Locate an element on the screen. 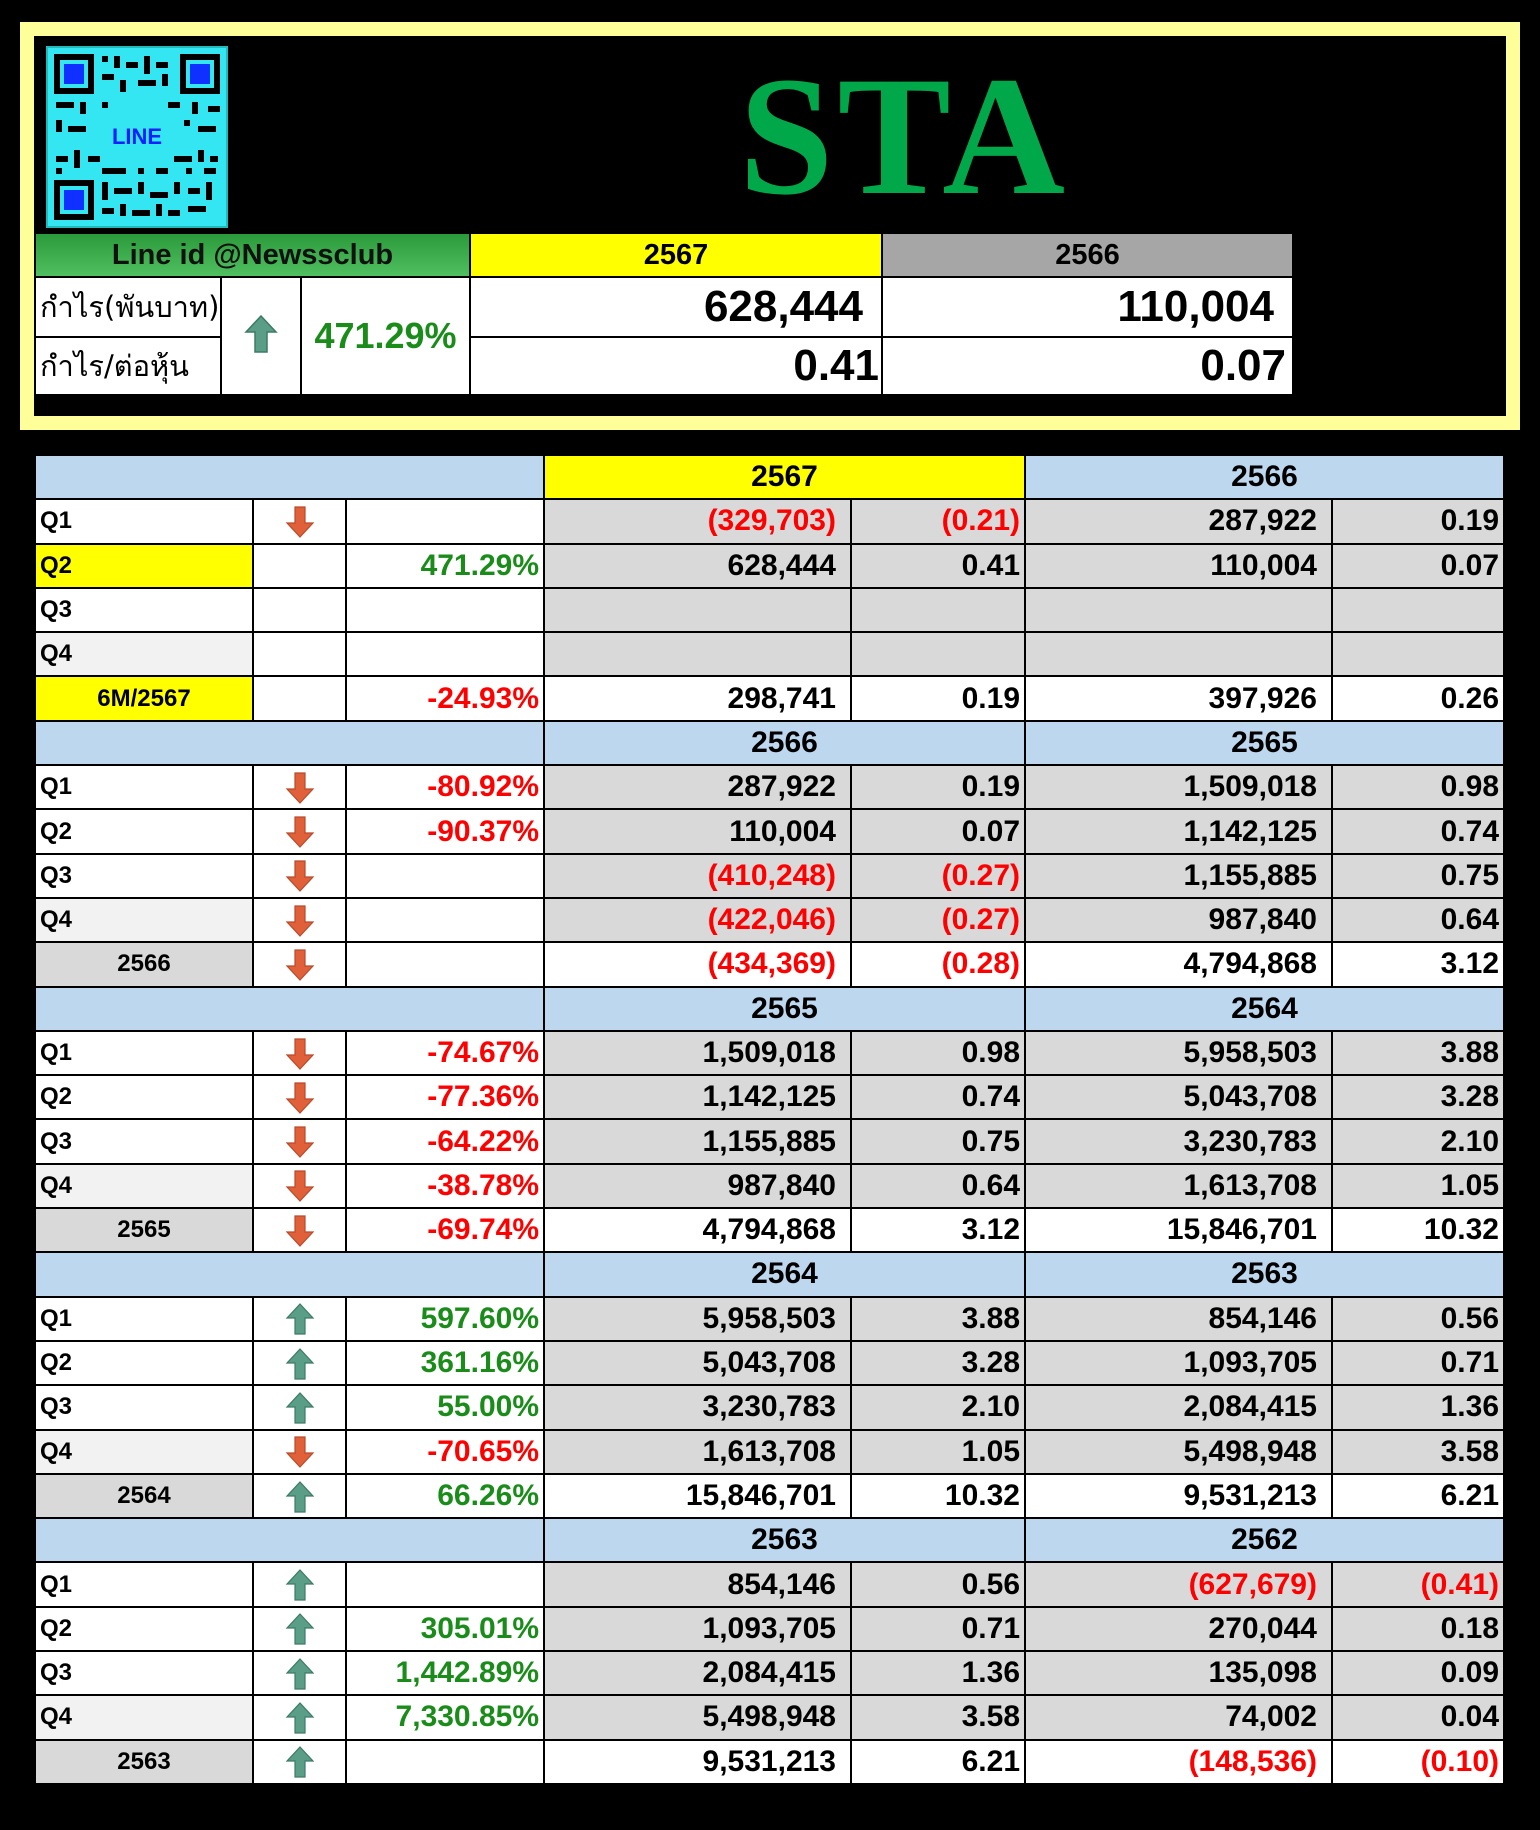 The image size is (1540, 1830). eps-prev-year: 10.32 is located at coordinates (1418, 1230).